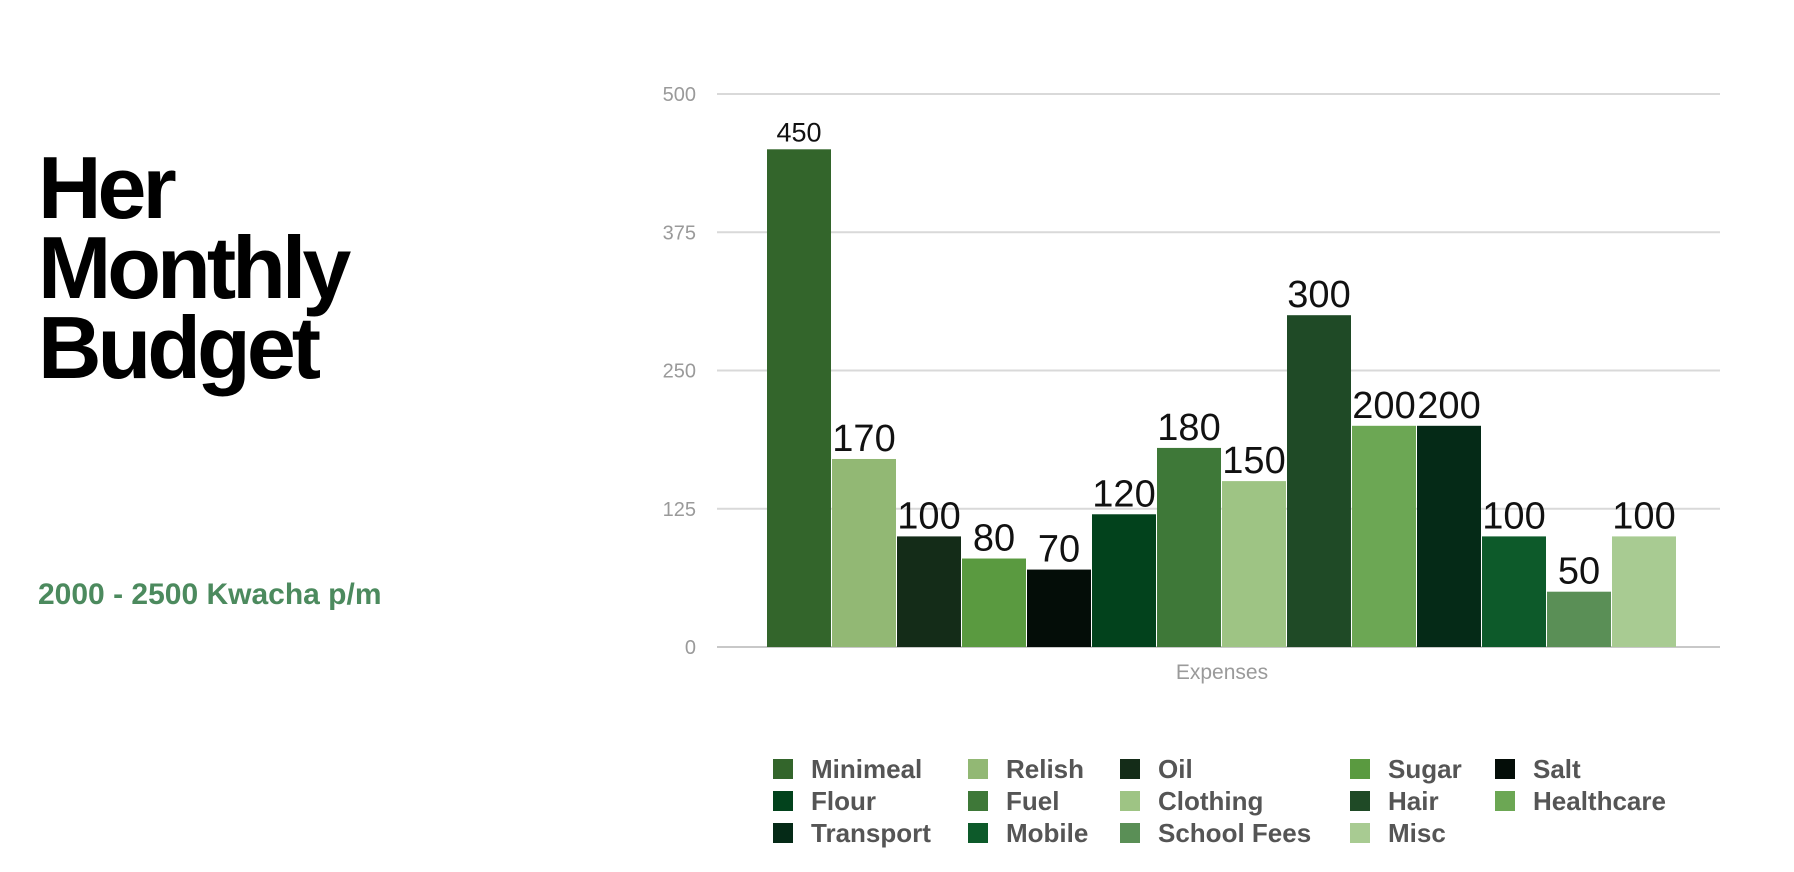  I want to click on bar-minimeal, so click(799, 398).